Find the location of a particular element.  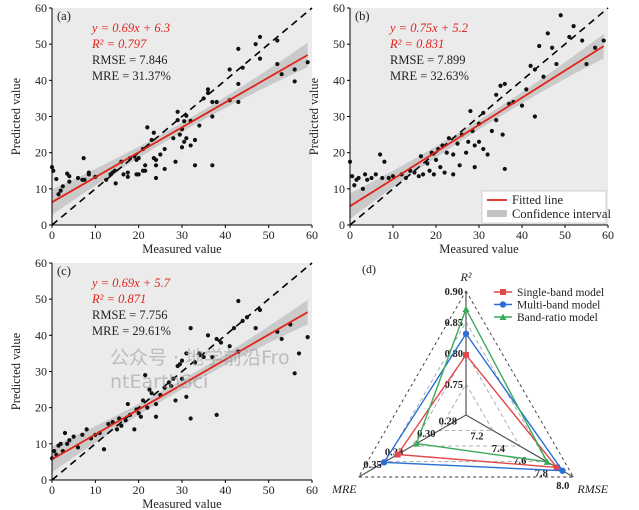

r2-value: R² = 0.797 is located at coordinates (119, 44).